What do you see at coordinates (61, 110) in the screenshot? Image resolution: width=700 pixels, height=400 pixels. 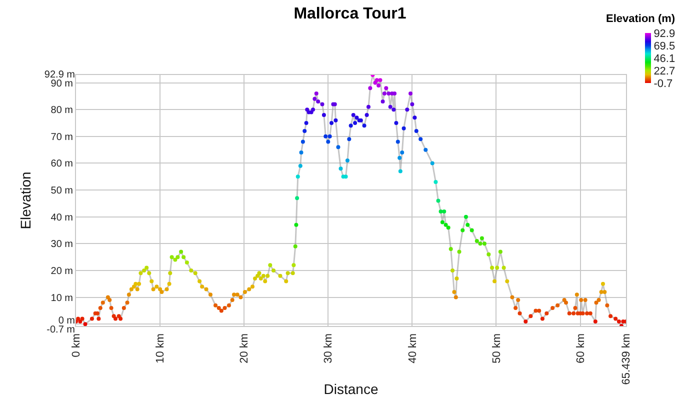 I see `y-tick-label: 80 m` at bounding box center [61, 110].